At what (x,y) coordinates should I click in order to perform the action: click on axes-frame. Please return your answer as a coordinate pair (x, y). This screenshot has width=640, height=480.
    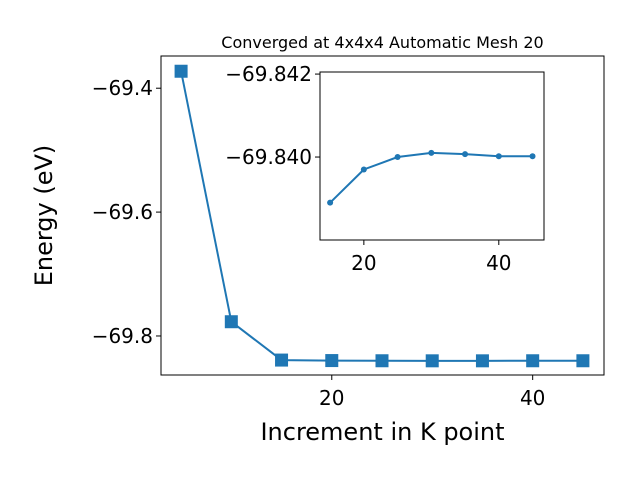
    Looking at the image, I should click on (432, 156).